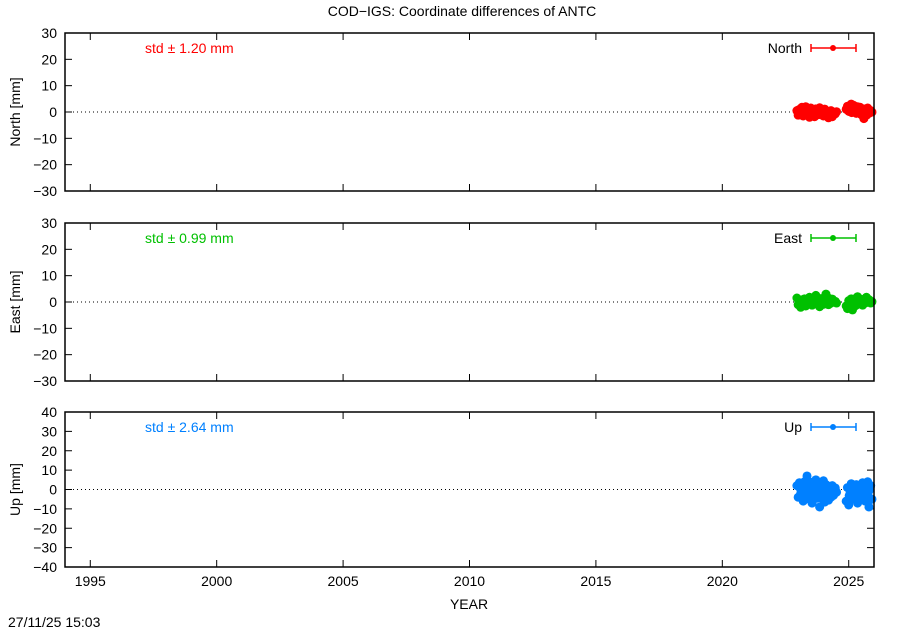  I want to click on y-tick-label: 40, so click(49, 412).